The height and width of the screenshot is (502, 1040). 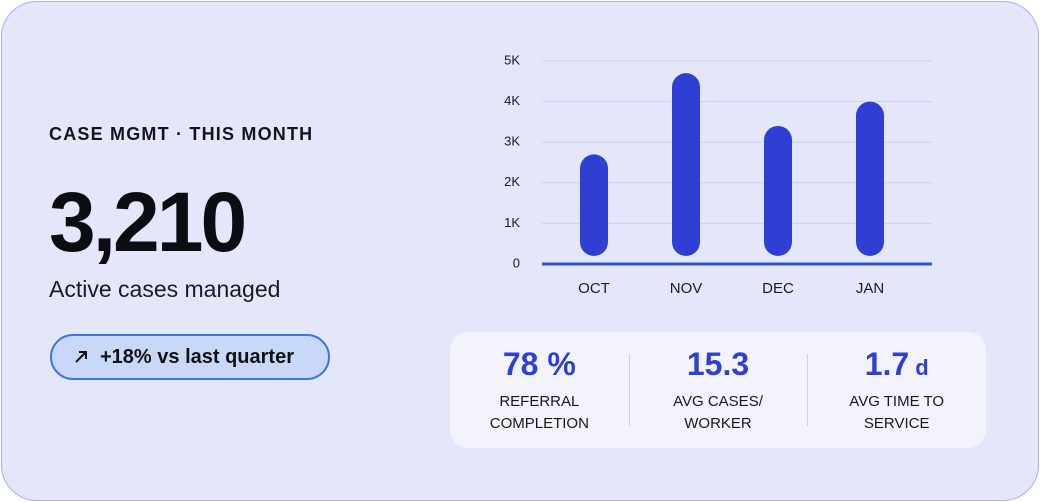 I want to click on y-tick-label: 1K, so click(x=512, y=222).